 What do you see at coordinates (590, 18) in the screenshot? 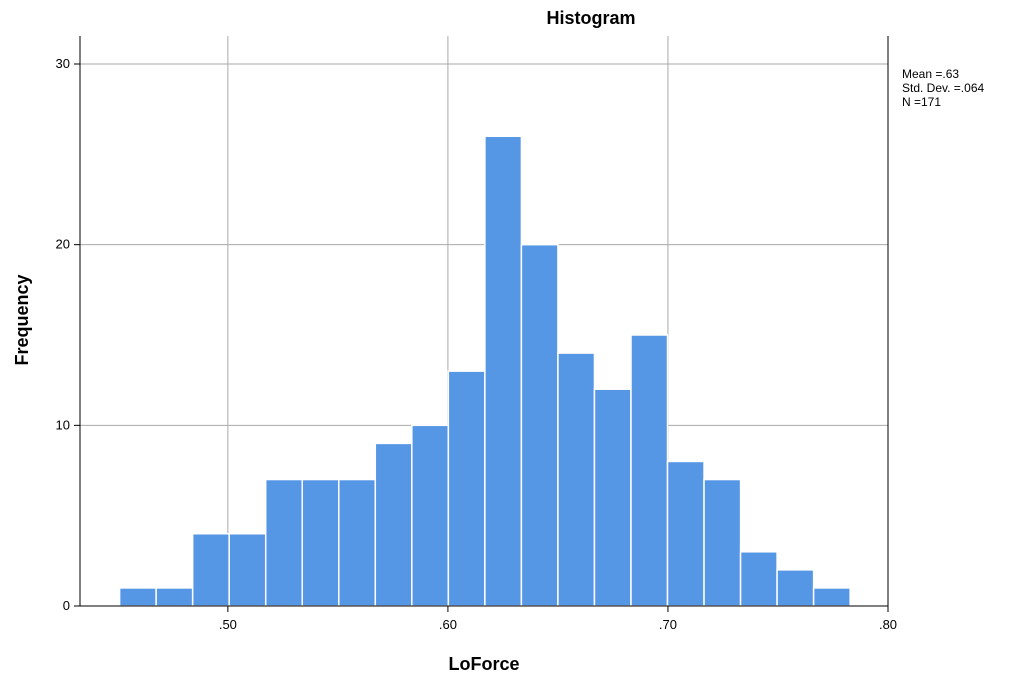
I see `chart-title: Histogram` at bounding box center [590, 18].